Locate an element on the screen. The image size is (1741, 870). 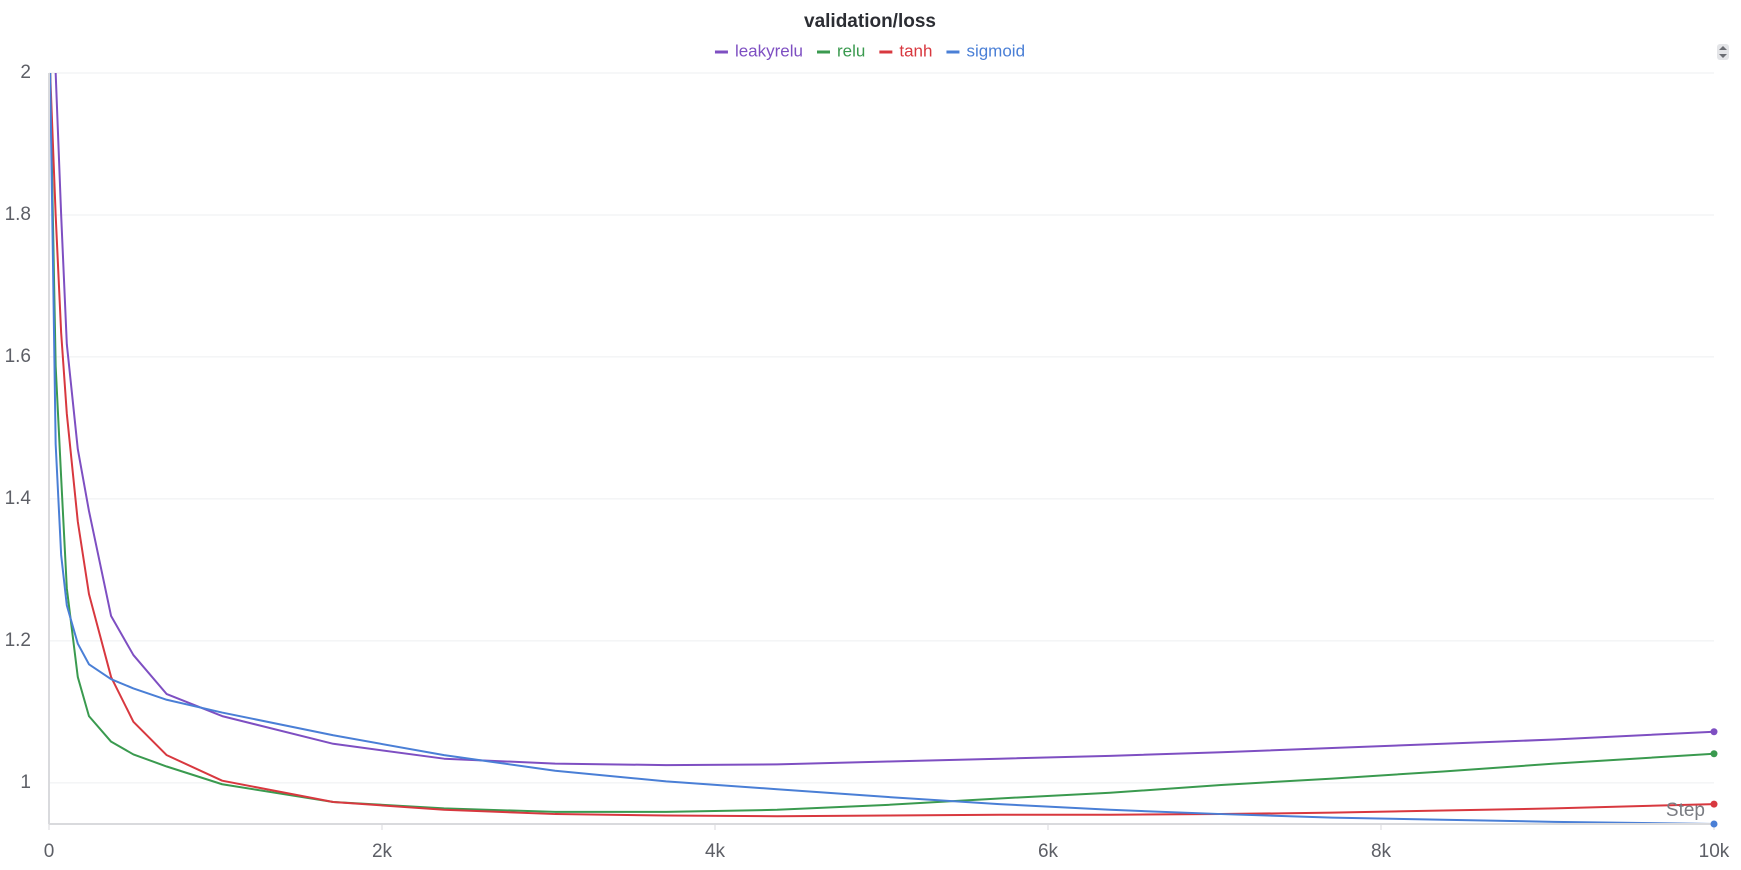
legend-label: sigmoid is located at coordinates (995, 50).